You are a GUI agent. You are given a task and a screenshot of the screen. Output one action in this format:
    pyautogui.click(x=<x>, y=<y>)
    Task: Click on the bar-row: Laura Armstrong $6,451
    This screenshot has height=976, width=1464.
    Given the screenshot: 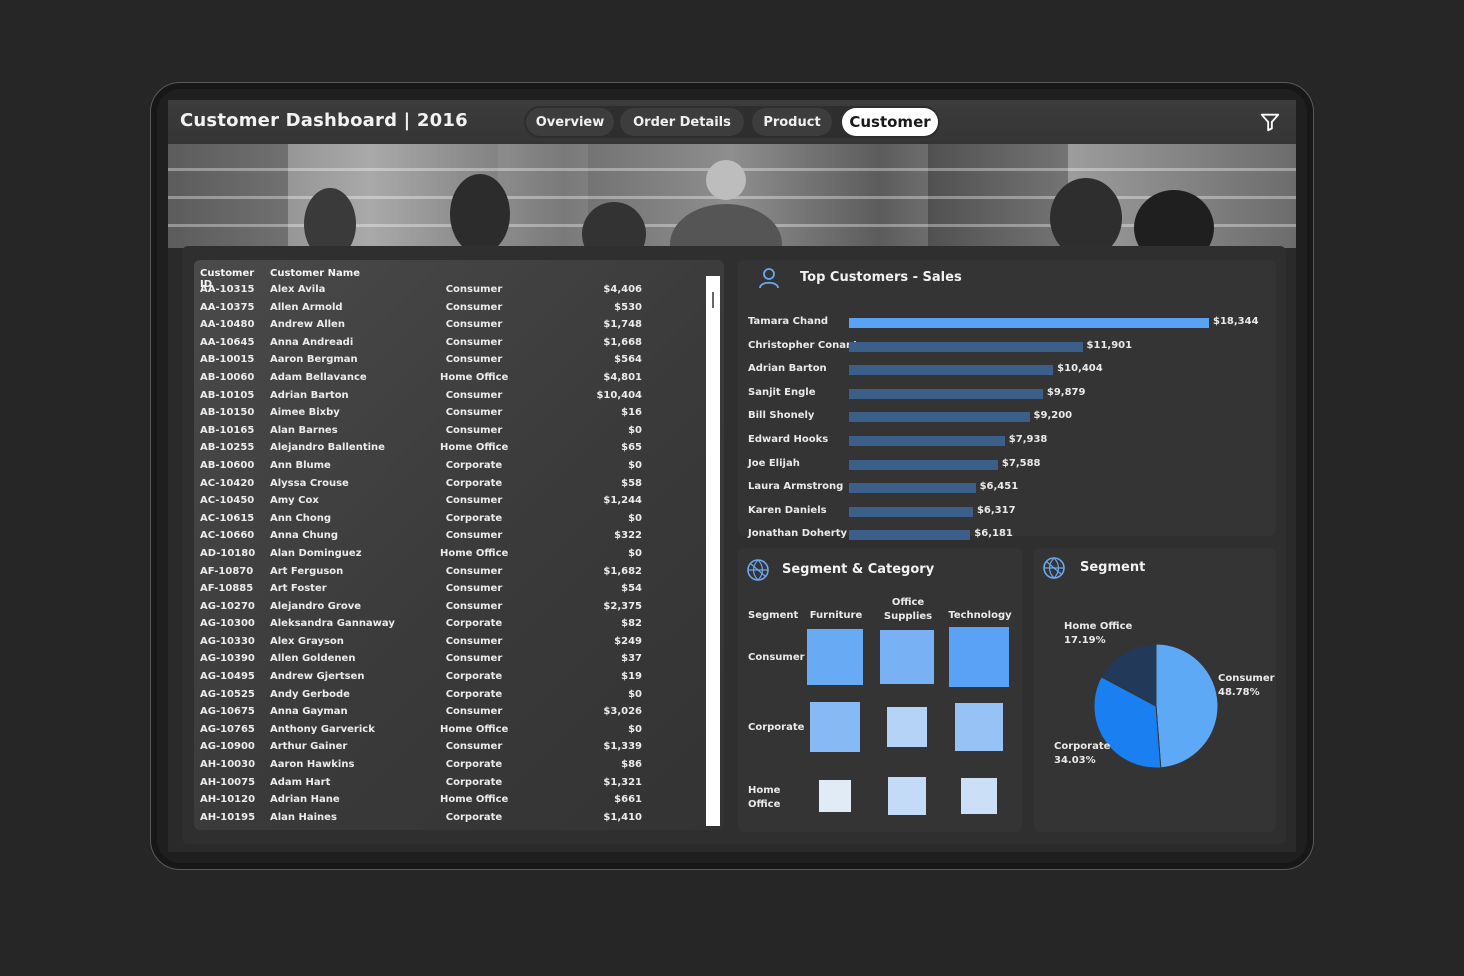 What is the action you would take?
    pyautogui.click(x=1008, y=488)
    